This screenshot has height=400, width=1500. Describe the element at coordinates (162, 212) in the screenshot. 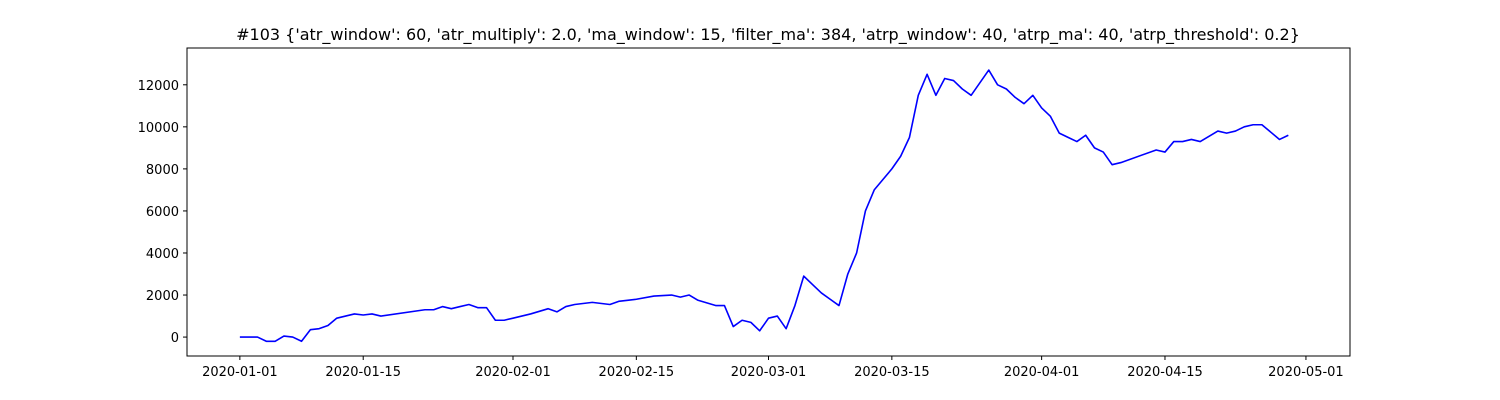

I see `y-tick-label: 6000` at that location.